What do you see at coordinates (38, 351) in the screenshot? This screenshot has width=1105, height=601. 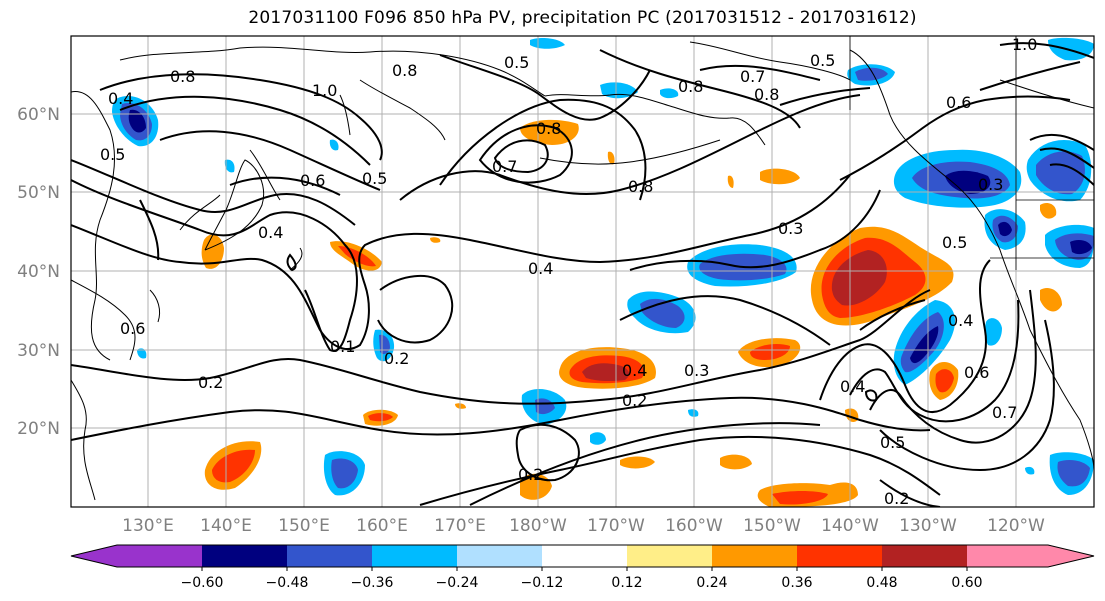 I see `lat-label: 30°N` at bounding box center [38, 351].